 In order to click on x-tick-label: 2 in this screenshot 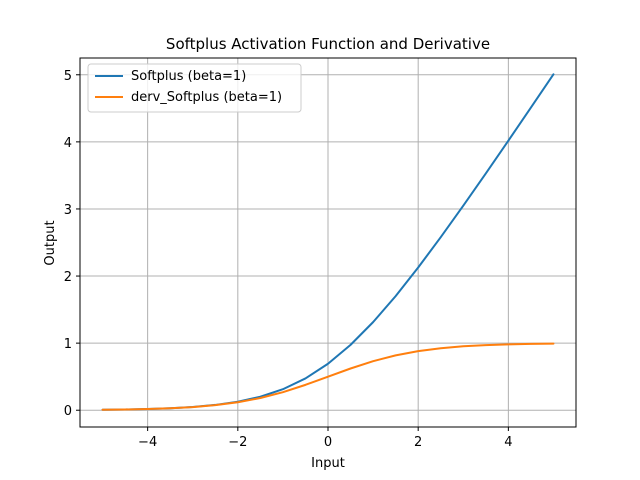, I will do `click(418, 442)`.